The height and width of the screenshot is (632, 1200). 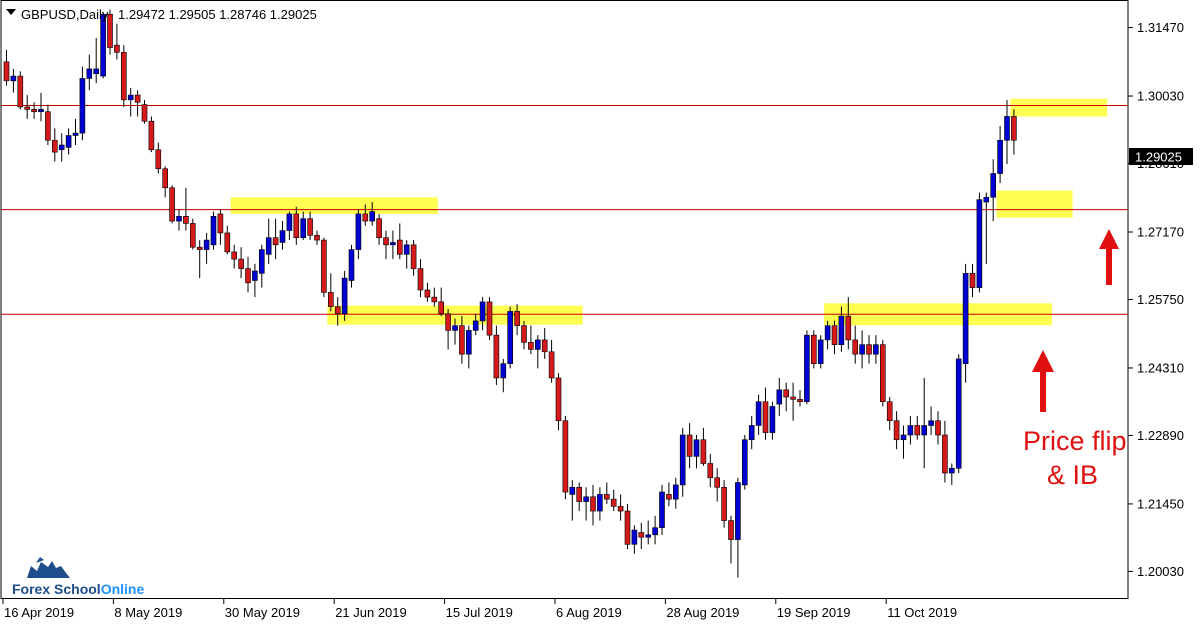 What do you see at coordinates (217, 14) in the screenshot?
I see `ohlc-values: 1.29472 1.29505 1.28746 1.29025` at bounding box center [217, 14].